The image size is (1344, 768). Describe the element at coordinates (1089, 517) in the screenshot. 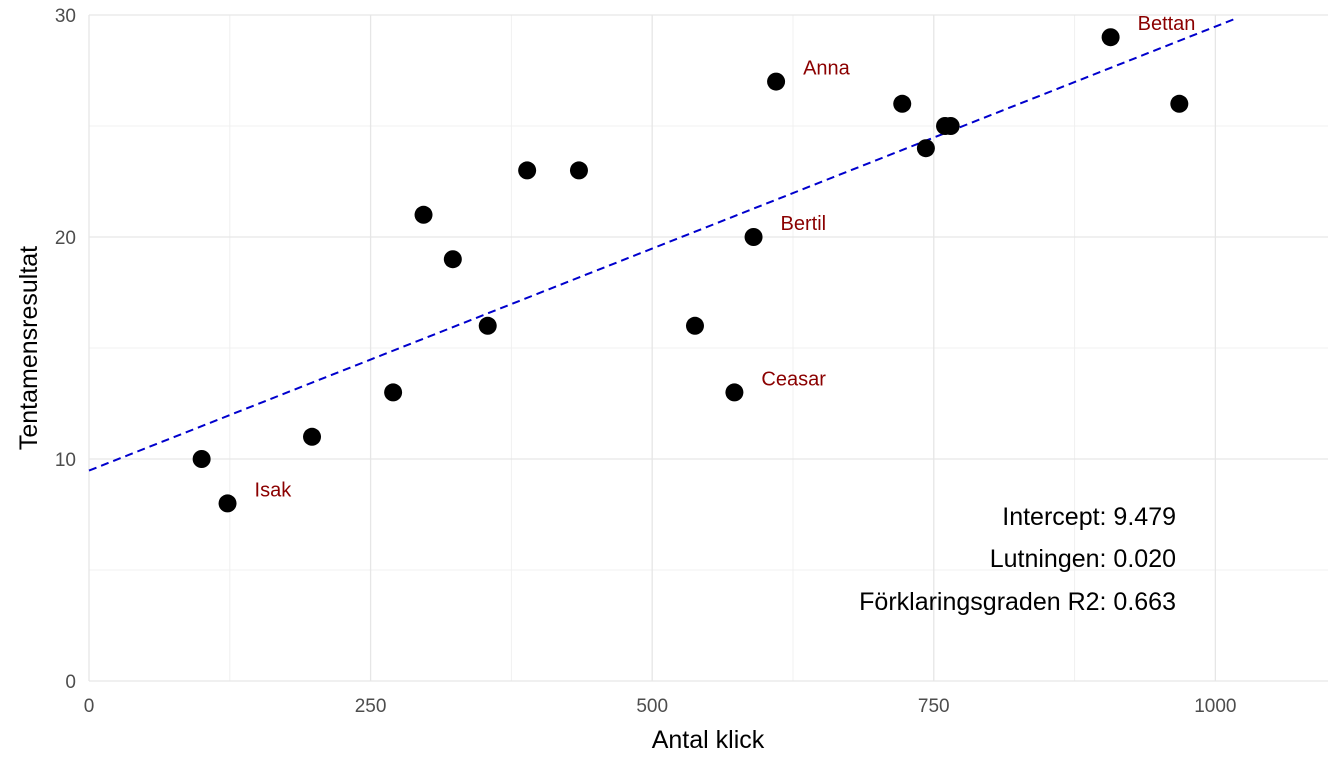

I see `intercept-annotation: Intercept: 9.479` at that location.